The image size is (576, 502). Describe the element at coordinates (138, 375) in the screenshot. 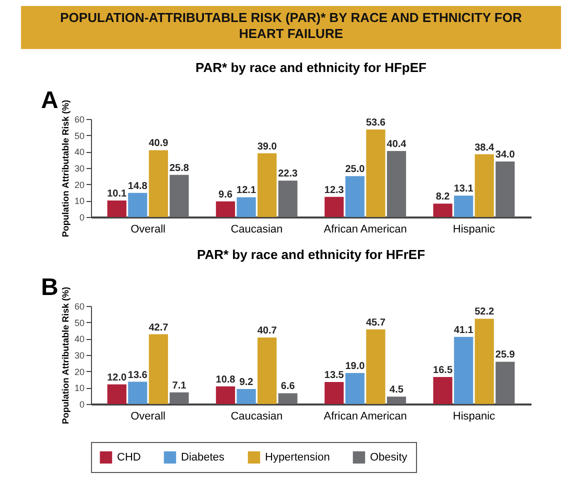

I see `data-label: 13.6` at that location.